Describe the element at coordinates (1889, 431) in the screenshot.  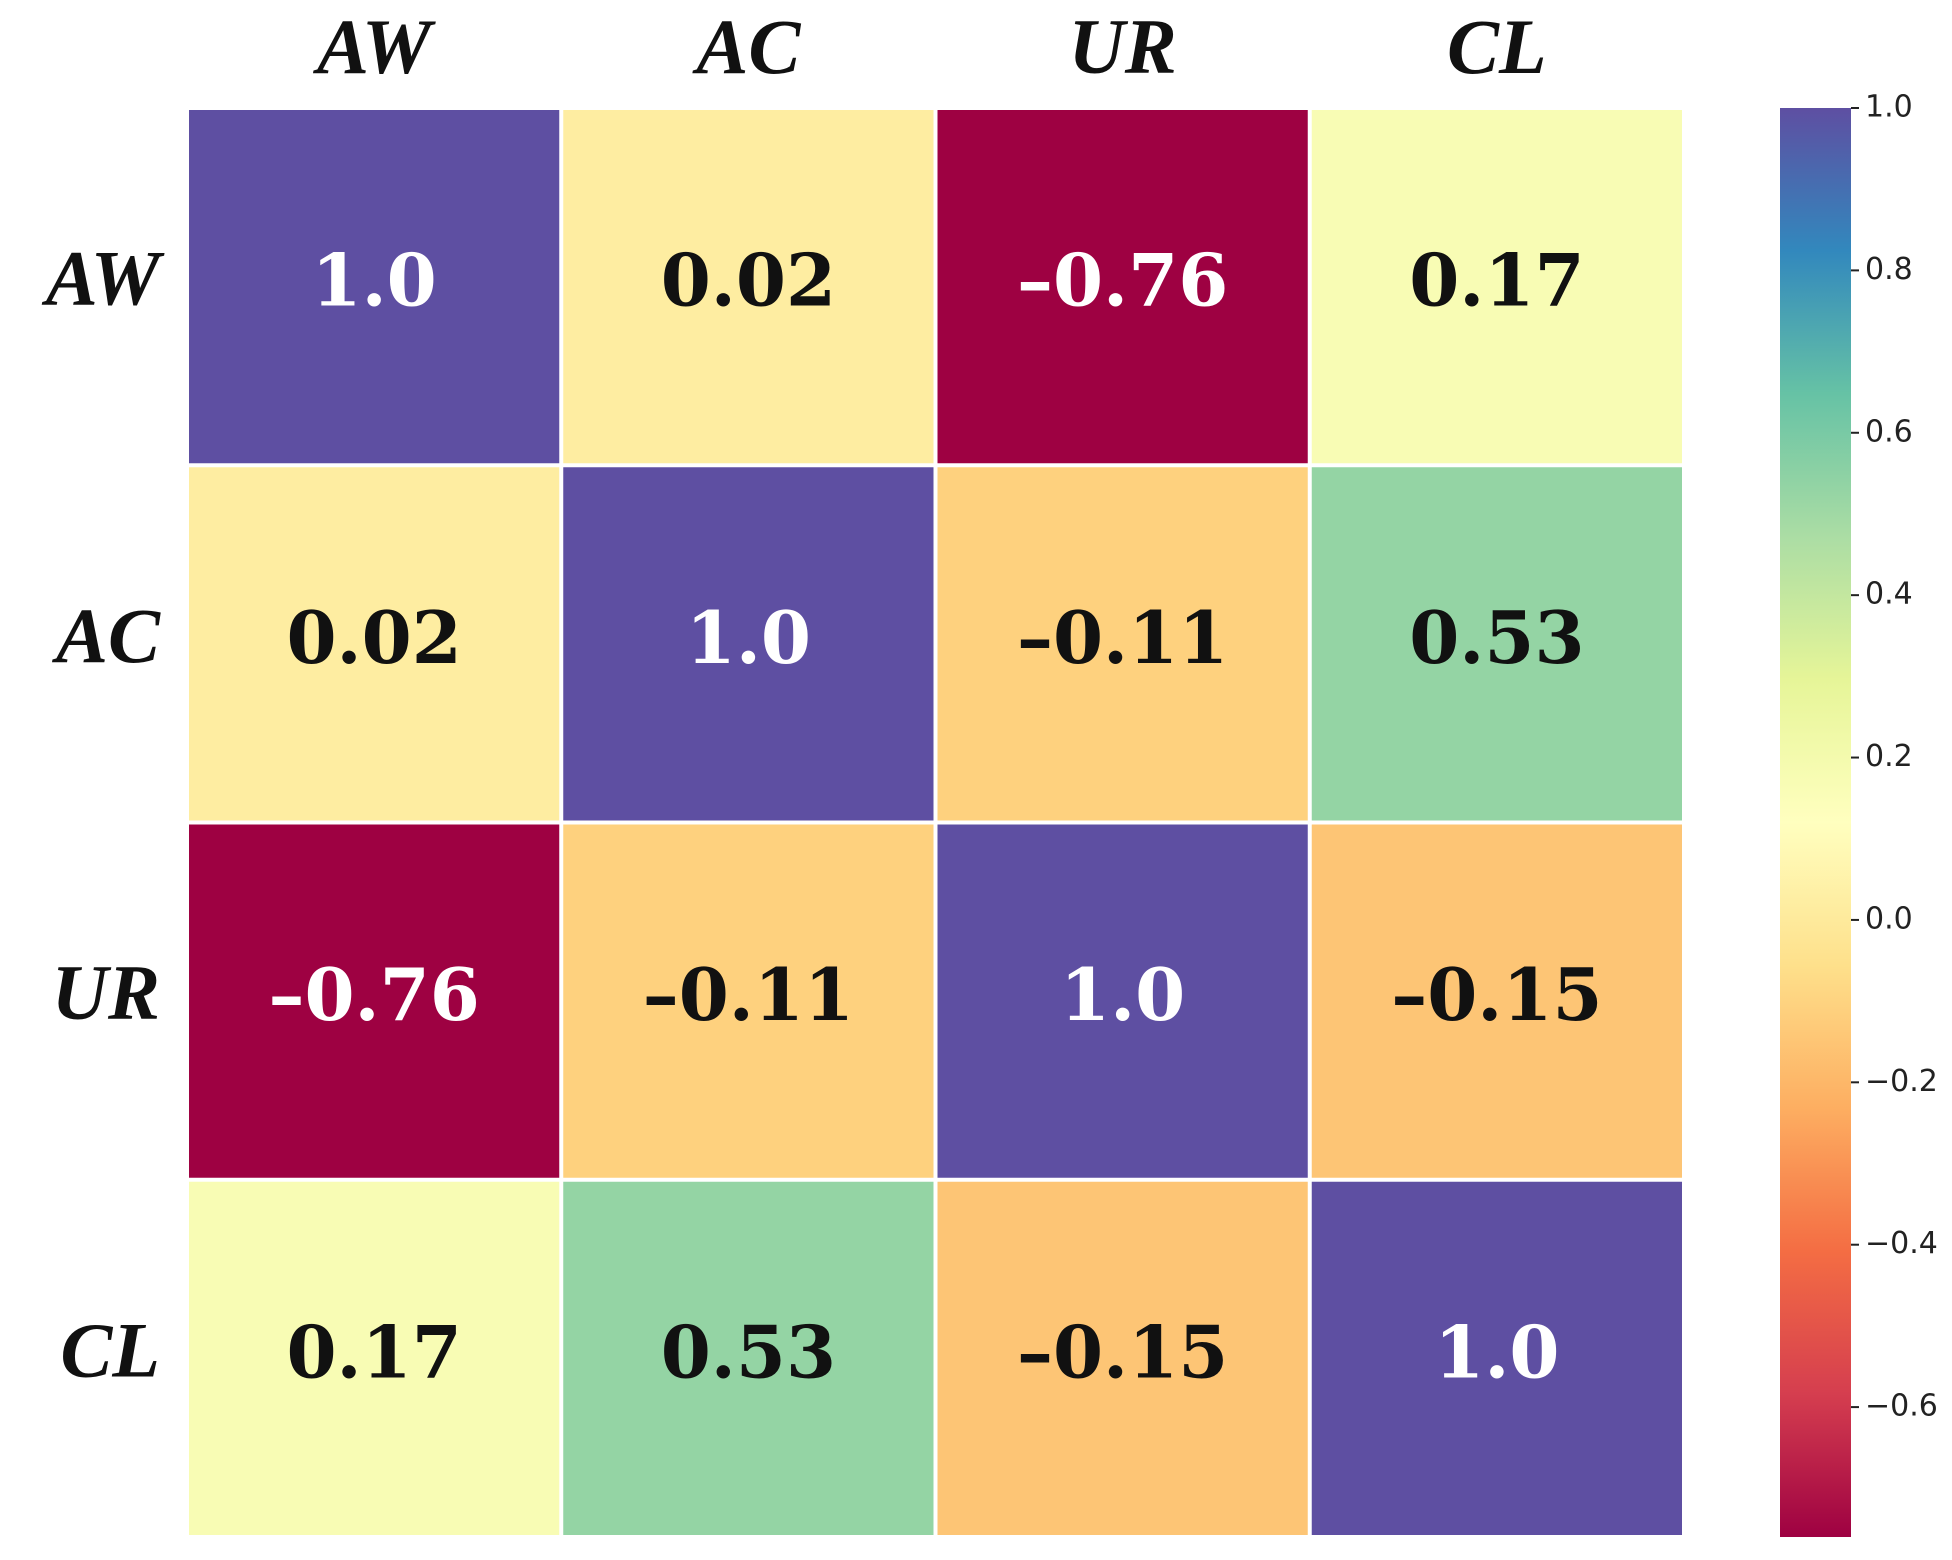
I see `colorbar-tick-label: 0.6` at that location.